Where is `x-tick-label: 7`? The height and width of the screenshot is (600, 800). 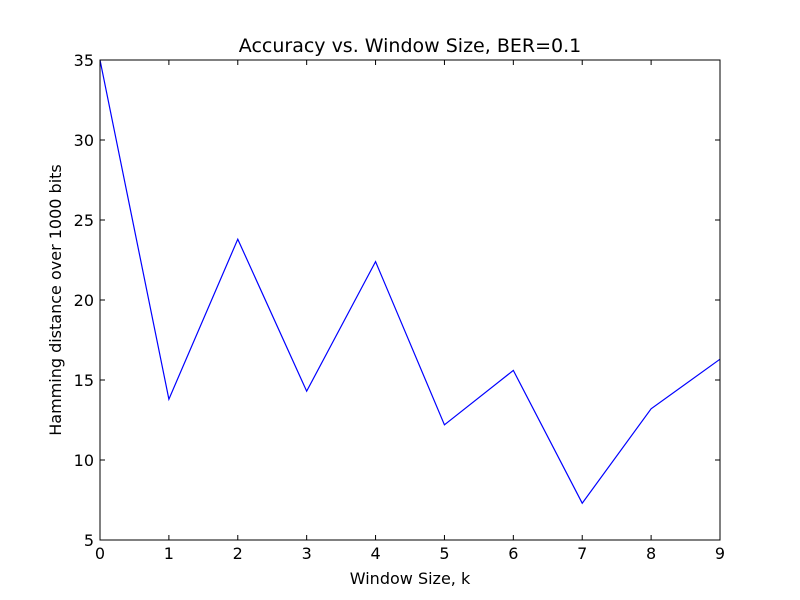 x-tick-label: 7 is located at coordinates (582, 553).